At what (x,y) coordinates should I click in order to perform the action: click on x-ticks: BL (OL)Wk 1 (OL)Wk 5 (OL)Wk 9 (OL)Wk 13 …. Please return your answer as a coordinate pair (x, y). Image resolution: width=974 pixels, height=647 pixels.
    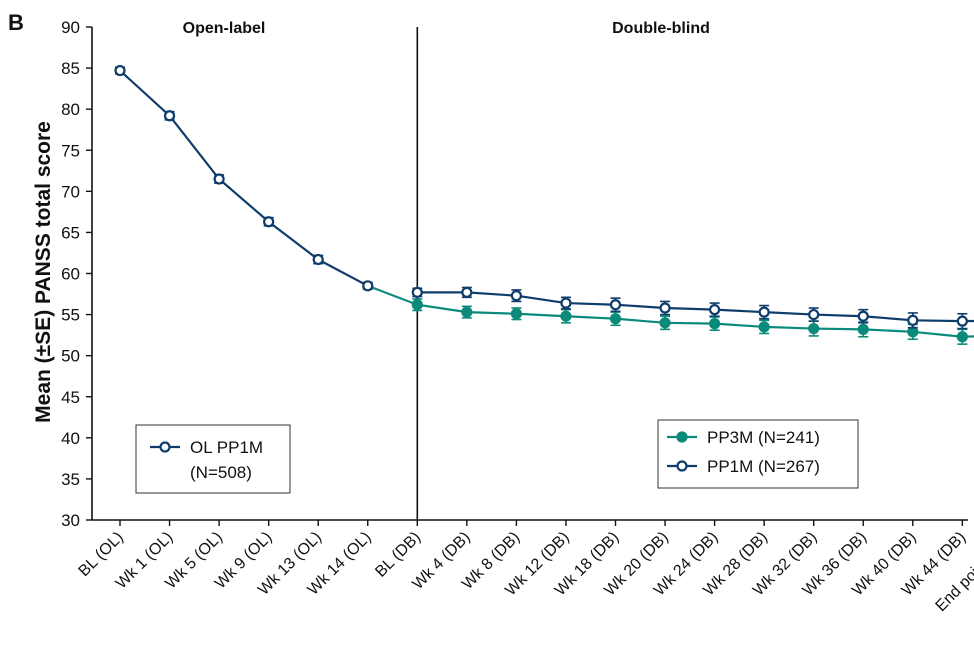
    Looking at the image, I should click on (525, 567).